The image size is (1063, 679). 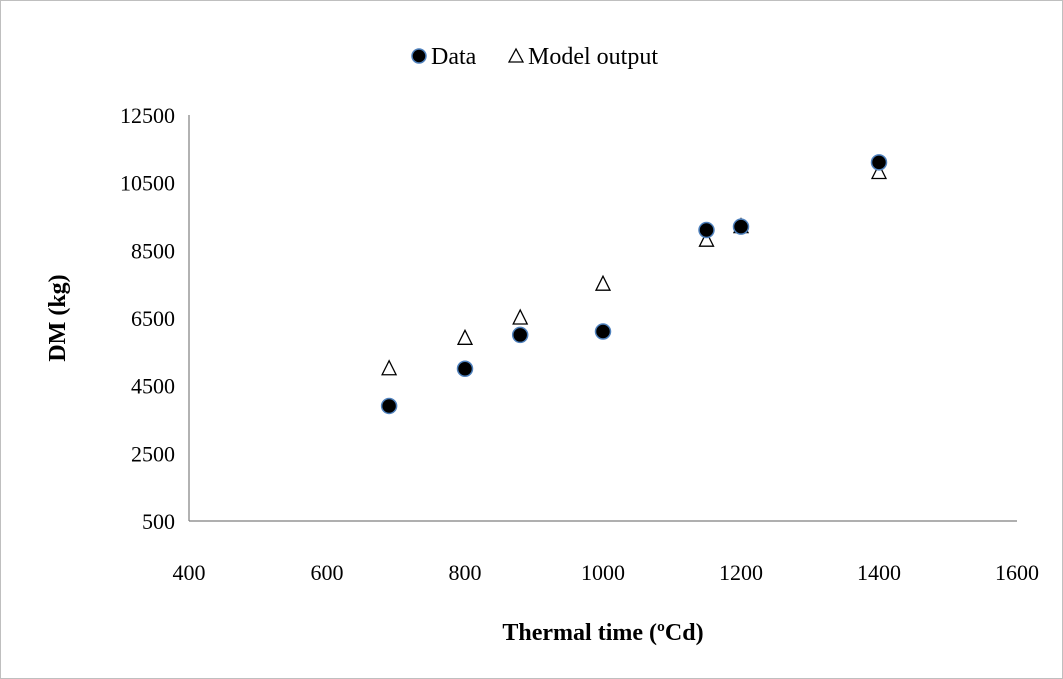 What do you see at coordinates (147, 183) in the screenshot?
I see `y-tick-label: 10500` at bounding box center [147, 183].